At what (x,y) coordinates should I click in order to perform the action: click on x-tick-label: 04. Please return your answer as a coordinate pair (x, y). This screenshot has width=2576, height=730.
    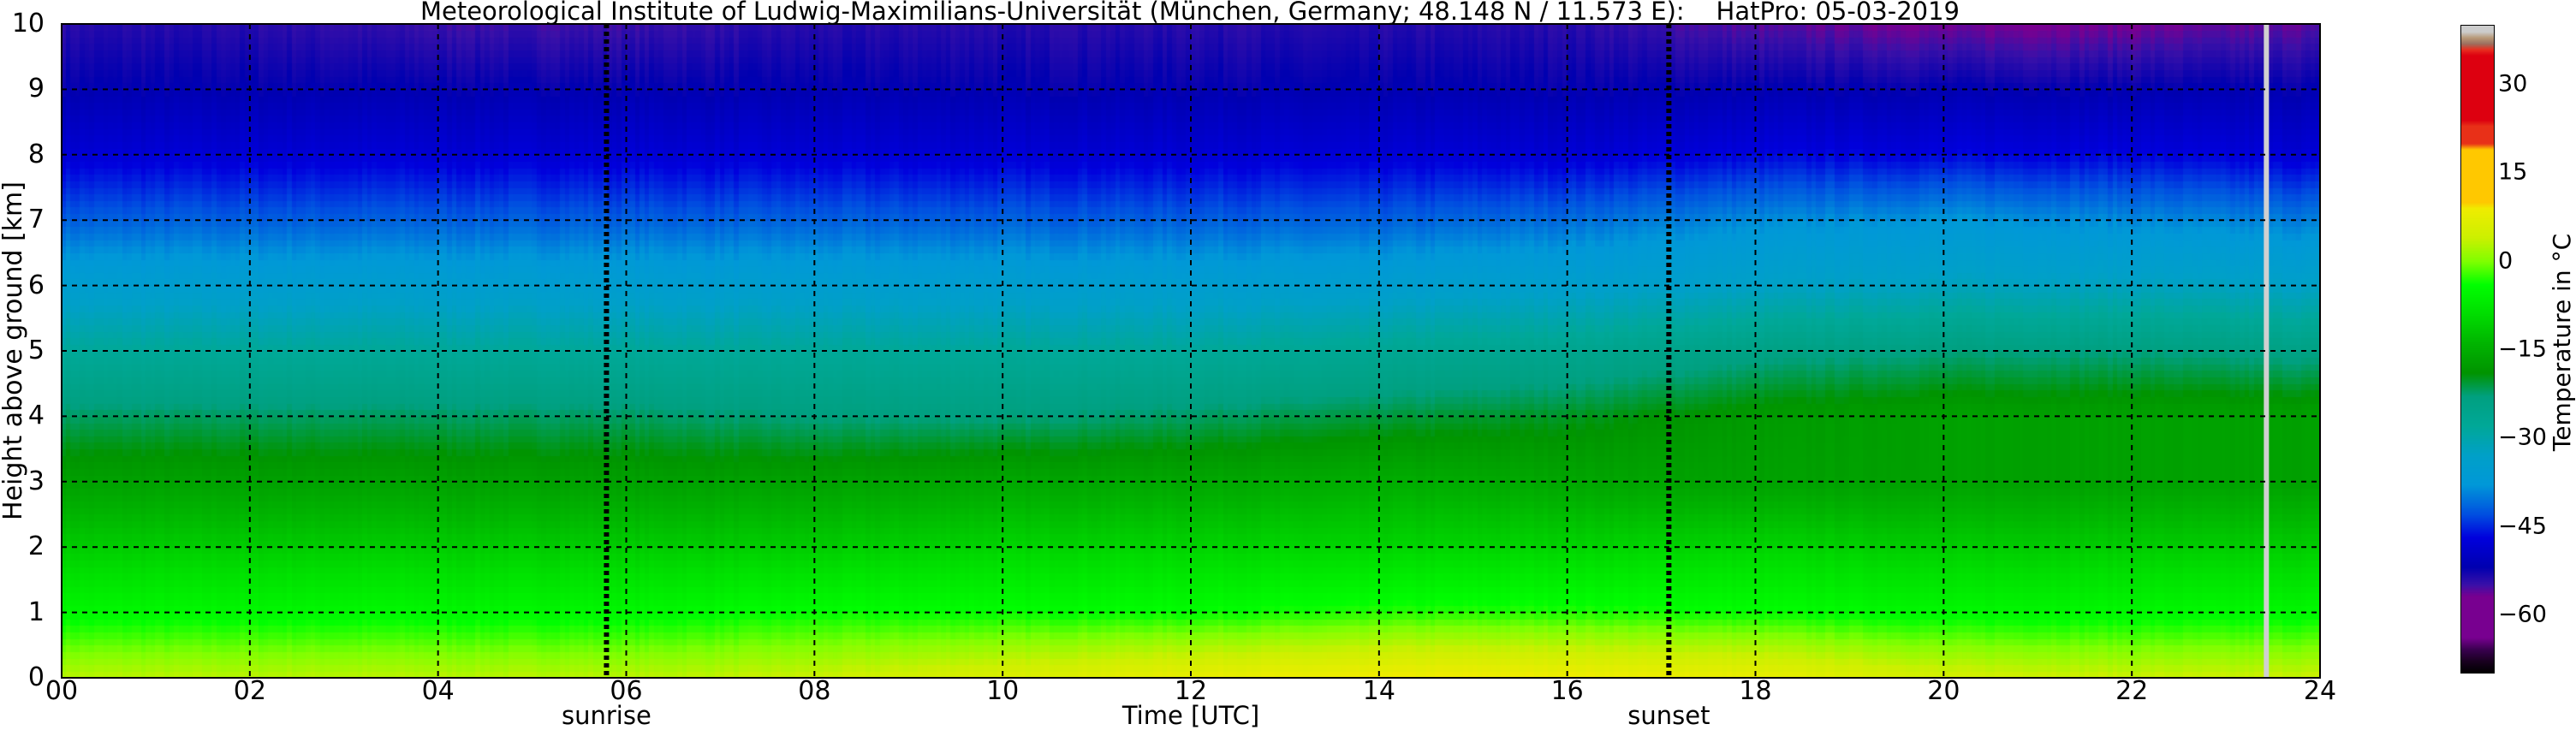
    Looking at the image, I should click on (438, 691).